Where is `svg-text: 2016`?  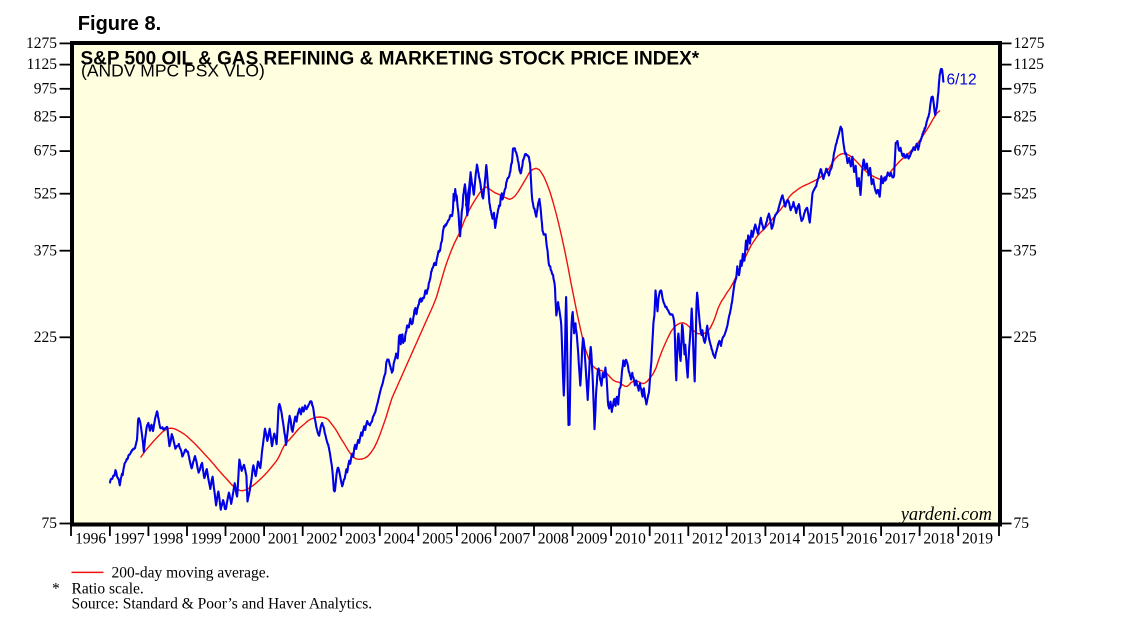
svg-text: 2016 is located at coordinates (861, 539).